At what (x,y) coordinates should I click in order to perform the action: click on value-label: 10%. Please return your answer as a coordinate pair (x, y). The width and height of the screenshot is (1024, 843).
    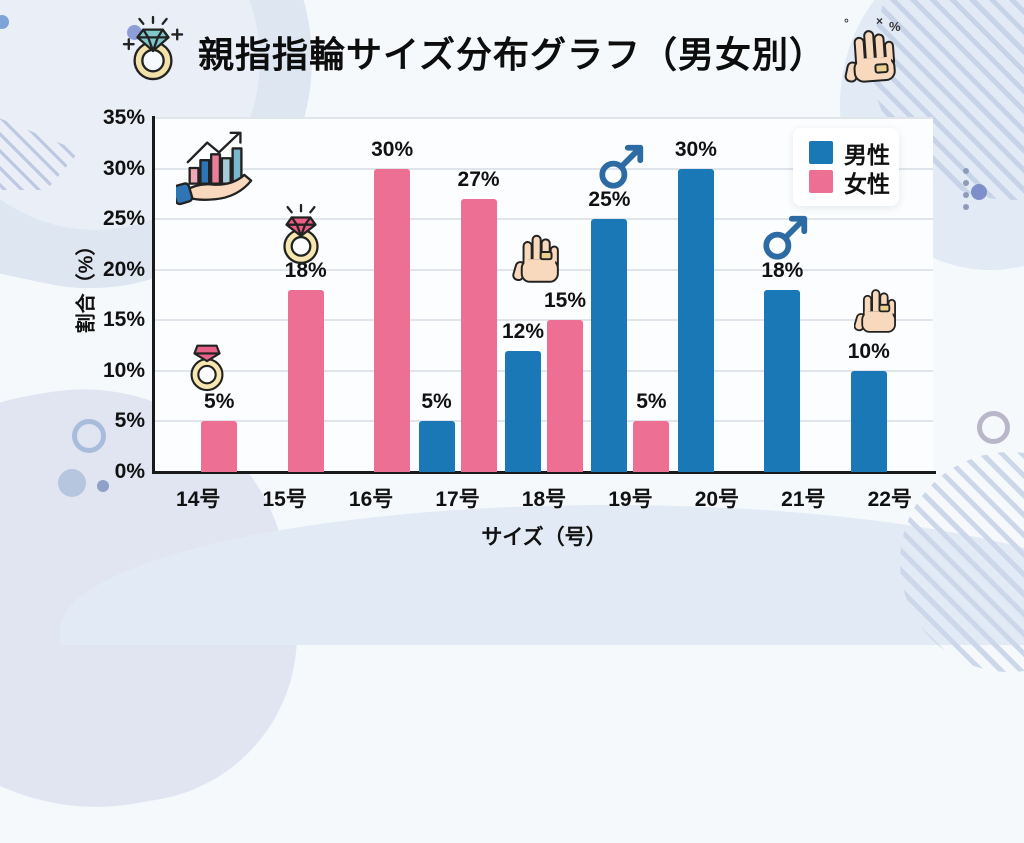
    Looking at the image, I should click on (868, 351).